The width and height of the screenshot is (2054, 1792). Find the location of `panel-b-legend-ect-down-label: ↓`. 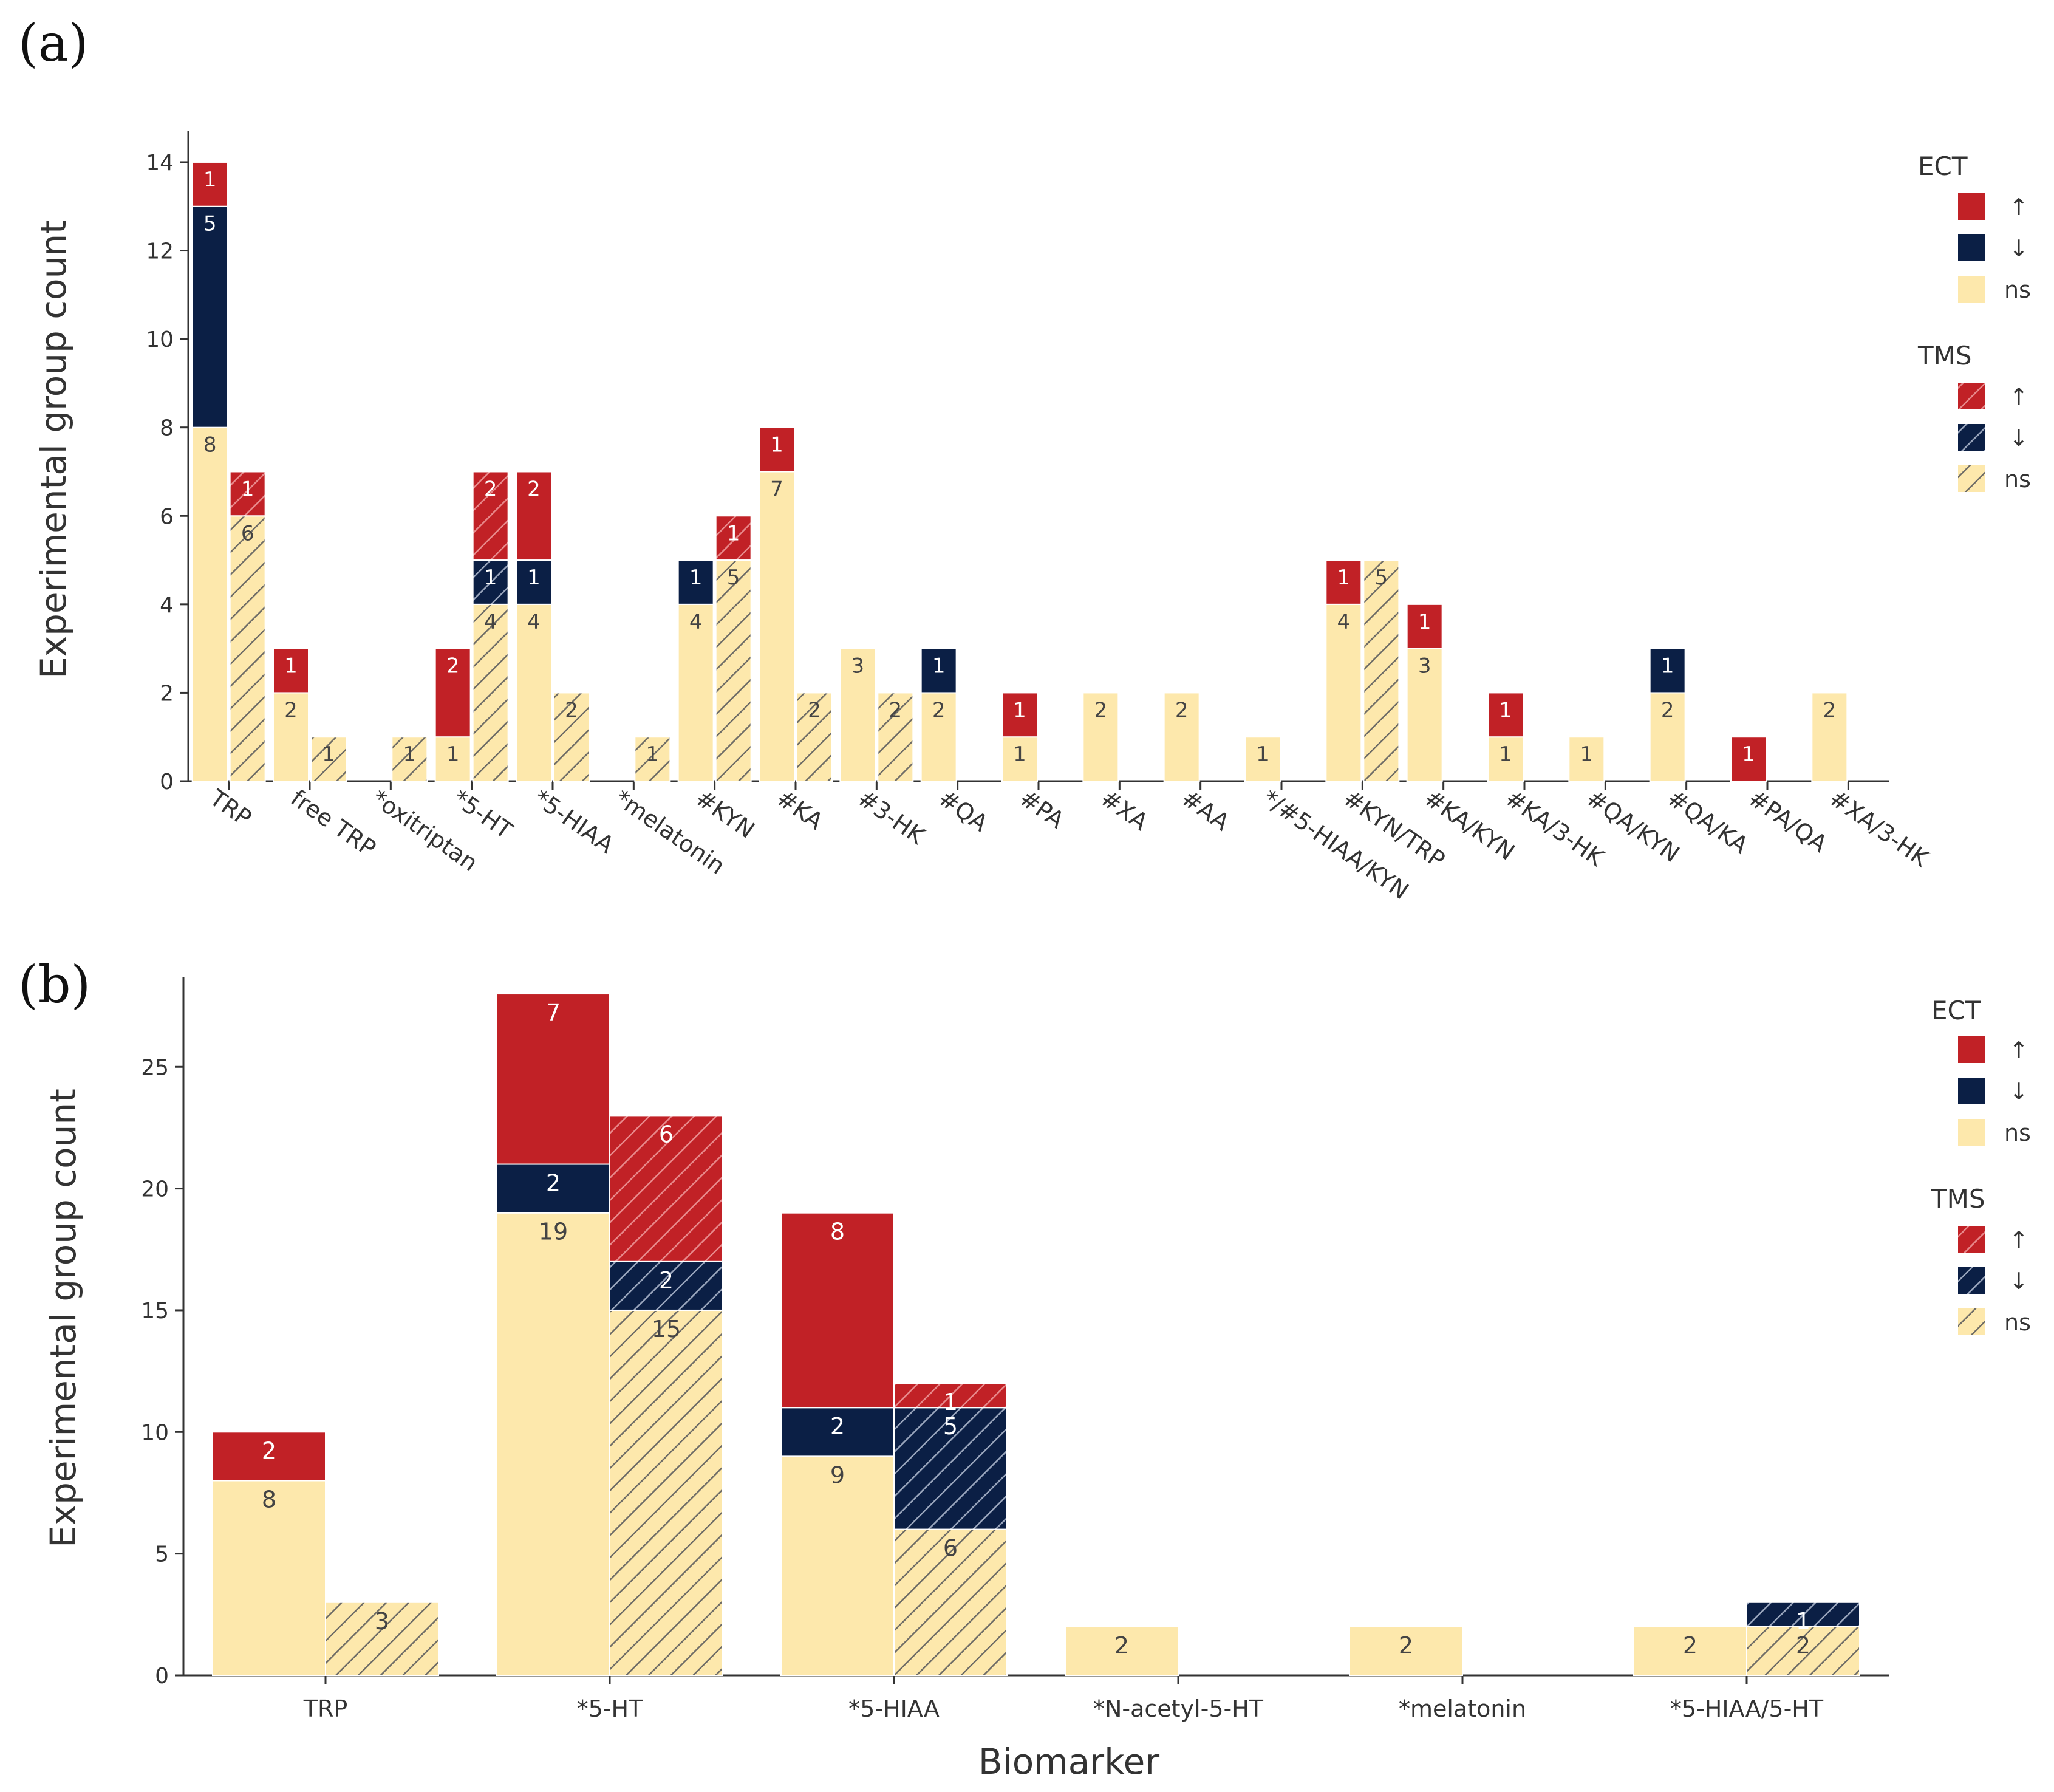

panel-b-legend-ect-down-label: ↓ is located at coordinates (2019, 1091).